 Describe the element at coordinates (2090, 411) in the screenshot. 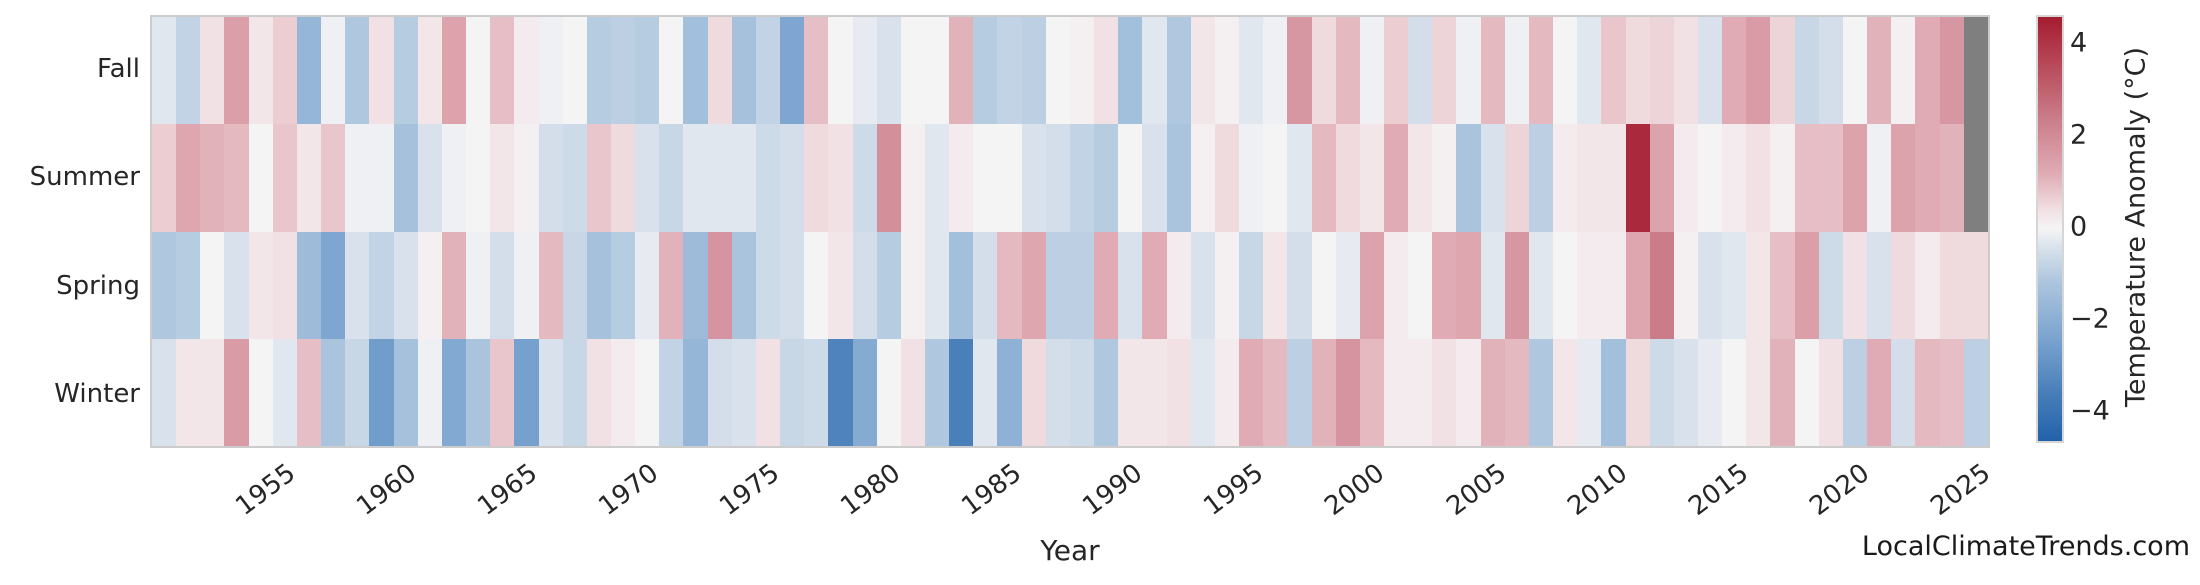

I see `colorbar-tick--4: −4` at that location.